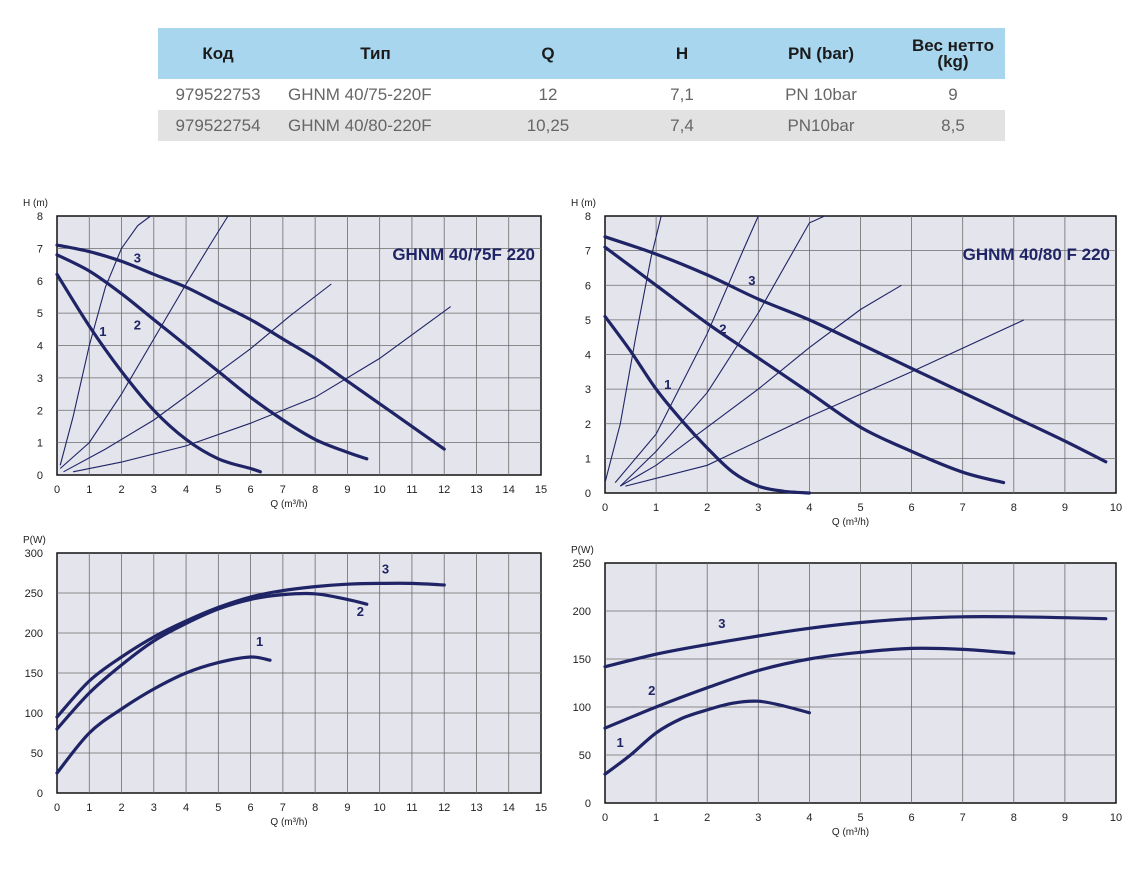 This screenshot has height=873, width=1145. What do you see at coordinates (548, 94) in the screenshot?
I see `cell-q: 12` at bounding box center [548, 94].